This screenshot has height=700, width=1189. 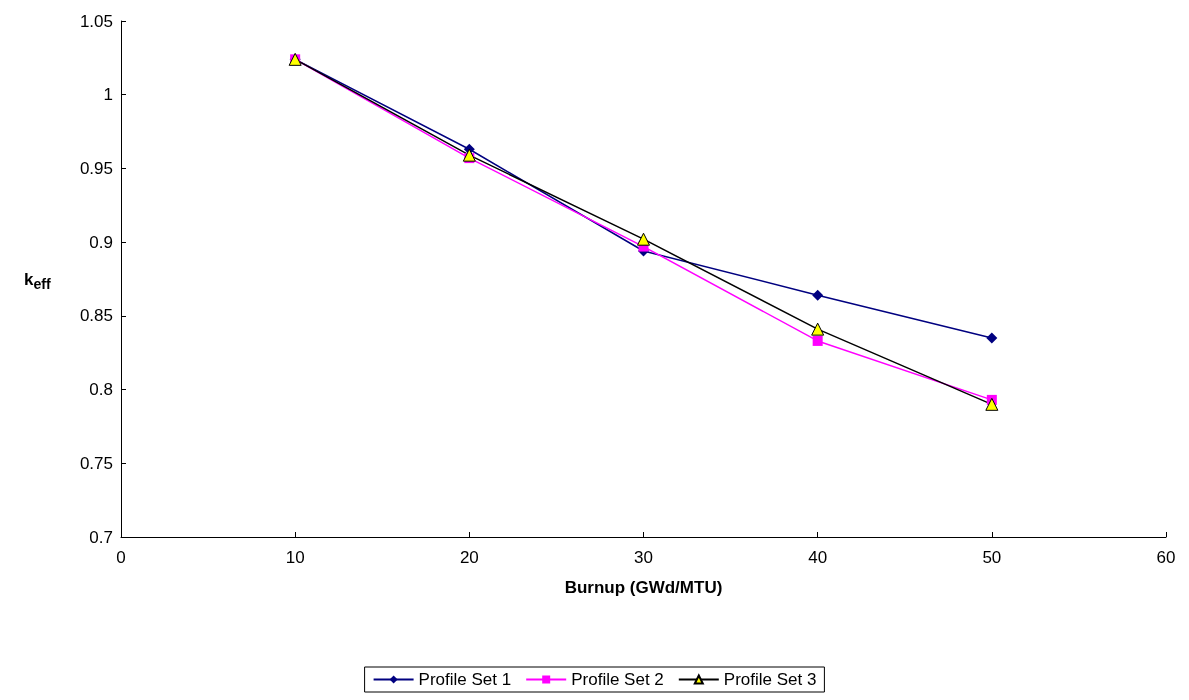 What do you see at coordinates (37, 281) in the screenshot?
I see `y-axis-title: k$_{eff}$` at bounding box center [37, 281].